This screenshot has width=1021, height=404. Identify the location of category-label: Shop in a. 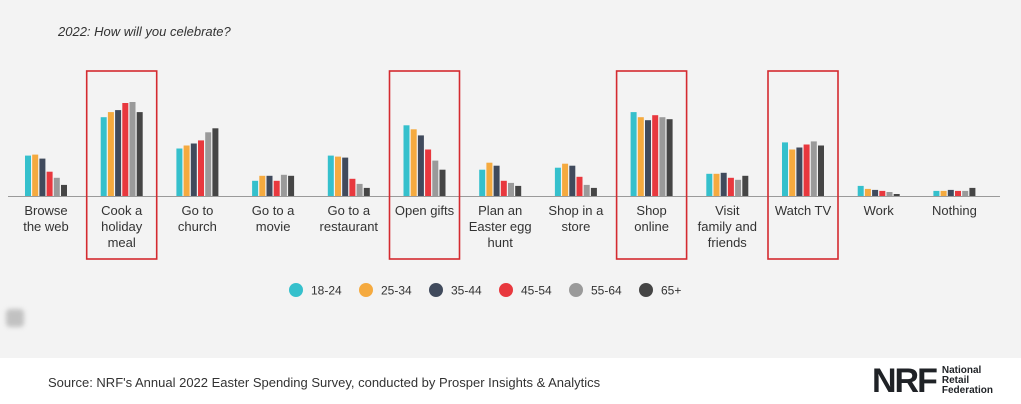
(576, 210).